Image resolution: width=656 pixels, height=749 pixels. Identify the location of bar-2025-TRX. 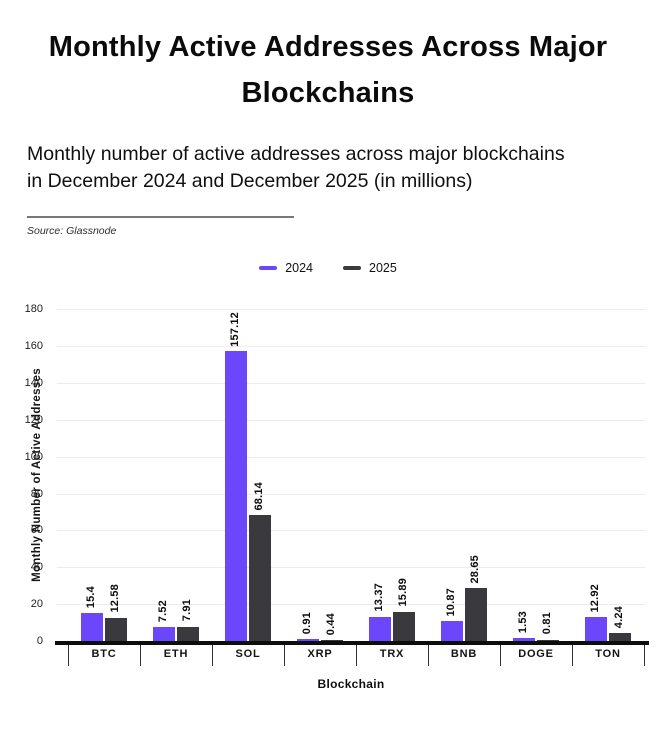
(404, 626).